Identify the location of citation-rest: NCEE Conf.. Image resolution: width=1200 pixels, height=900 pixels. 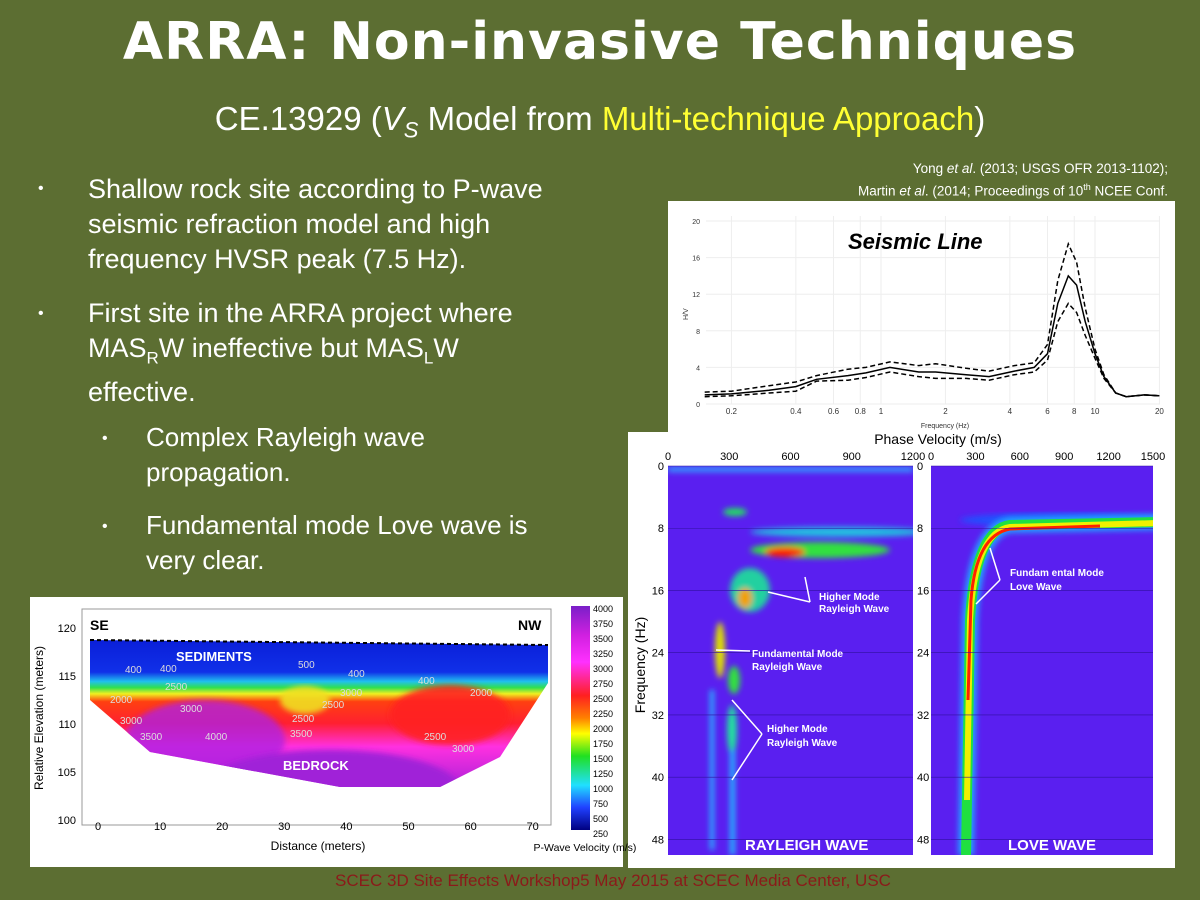
(1129, 191).